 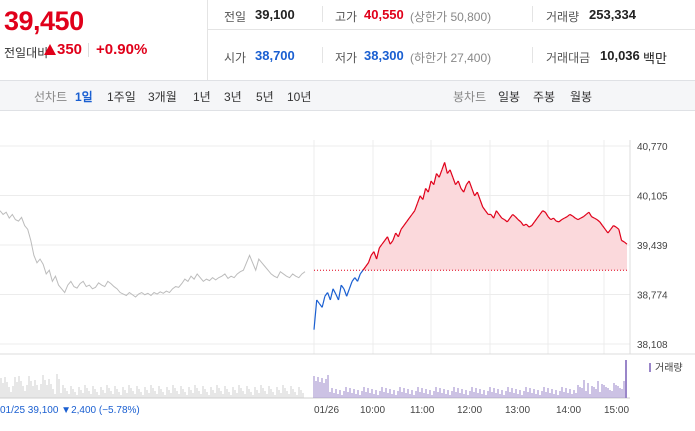 I want to click on prev-day-summary: 01/25 39,100 ▼2,400 (−5.78%), so click(x=70, y=410).